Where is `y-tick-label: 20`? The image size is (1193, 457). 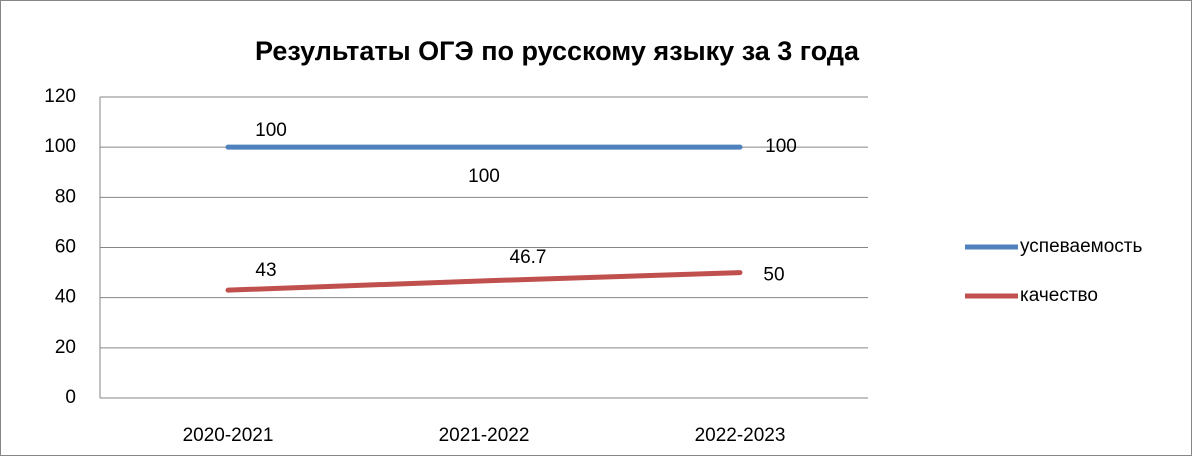
y-tick-label: 20 is located at coordinates (65, 347).